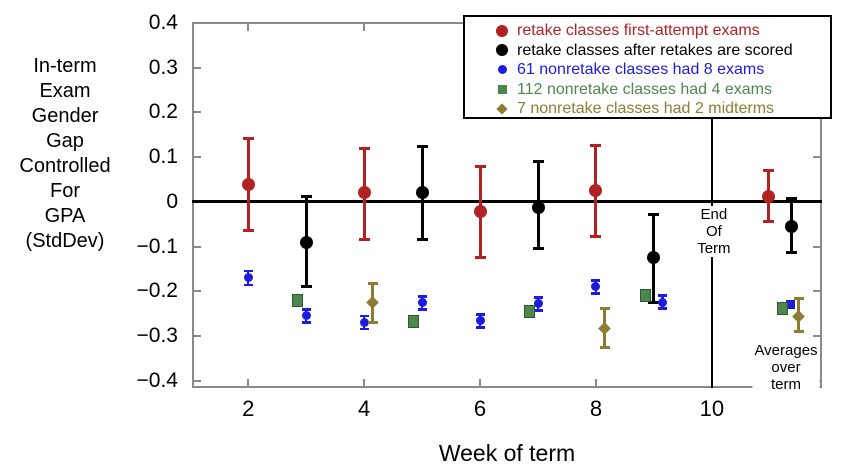  Describe the element at coordinates (714, 231) in the screenshot. I see `end-of-term-label: End Of Term` at that location.